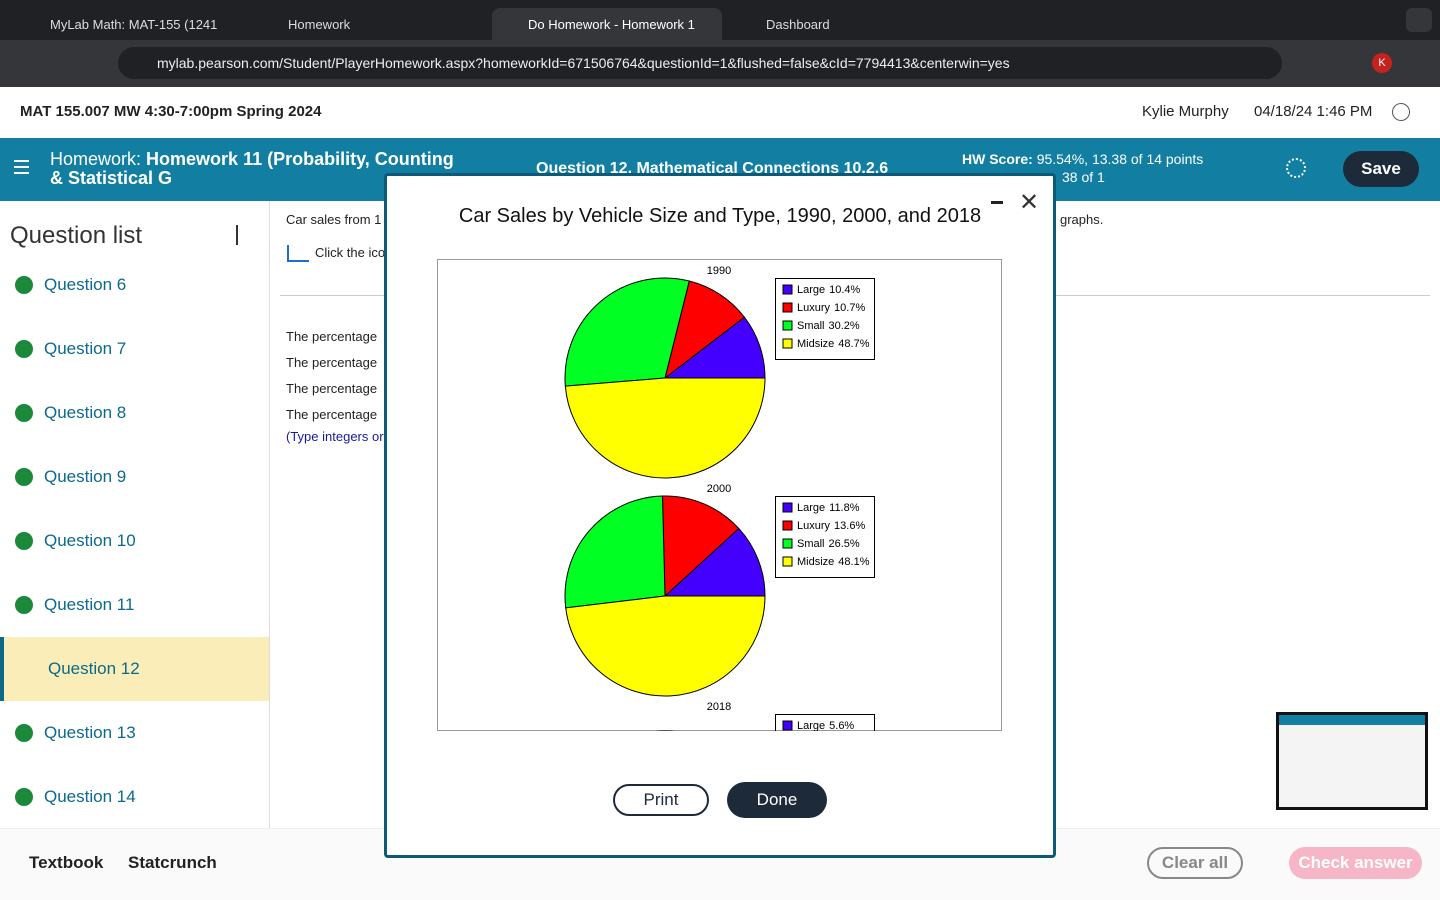 The image size is (1440, 900). Describe the element at coordinates (134, 733) in the screenshot. I see `question-item: Question 13` at that location.